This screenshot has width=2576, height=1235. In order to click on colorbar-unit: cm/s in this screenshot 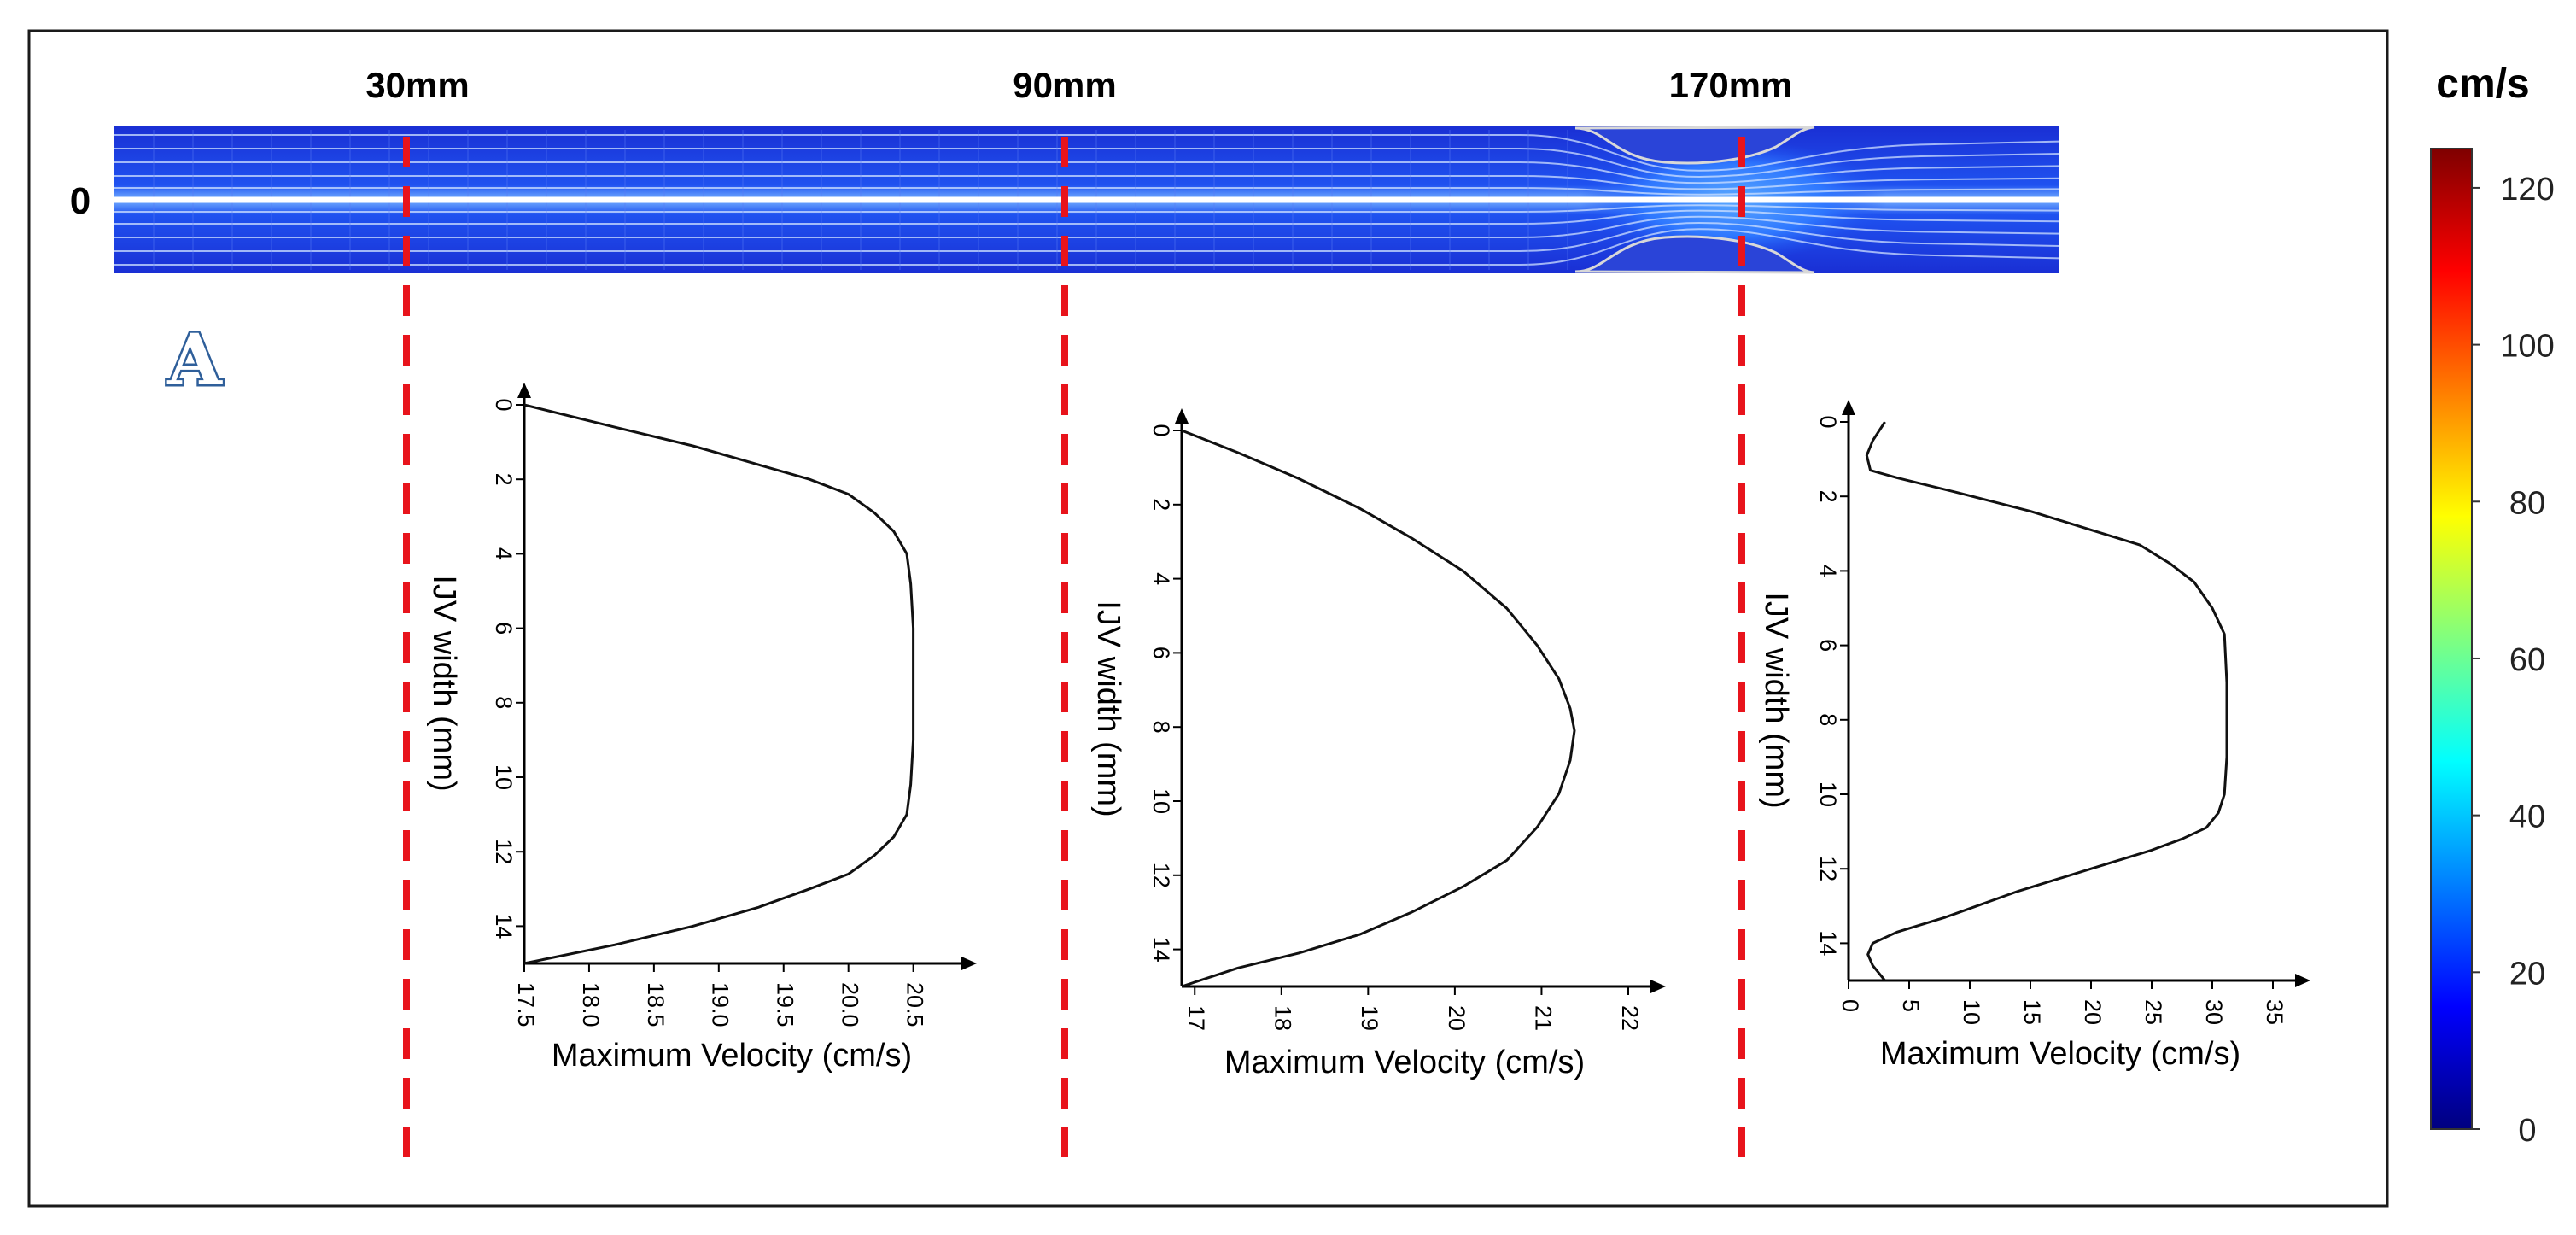, I will do `click(2482, 84)`.